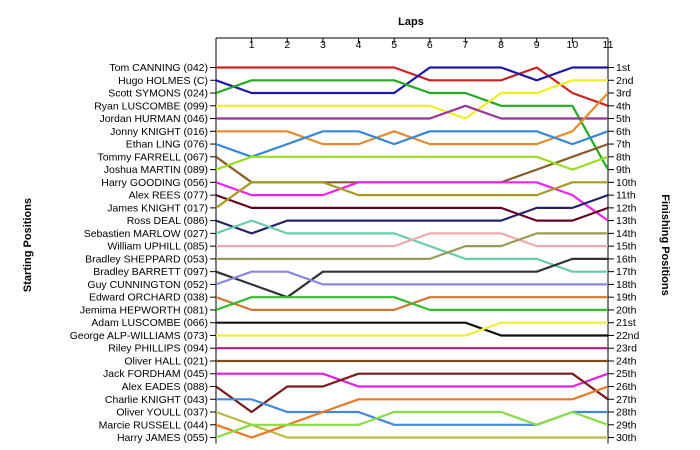  Describe the element at coordinates (623, 132) in the screenshot. I see `finishing-position-label: 6th` at that location.